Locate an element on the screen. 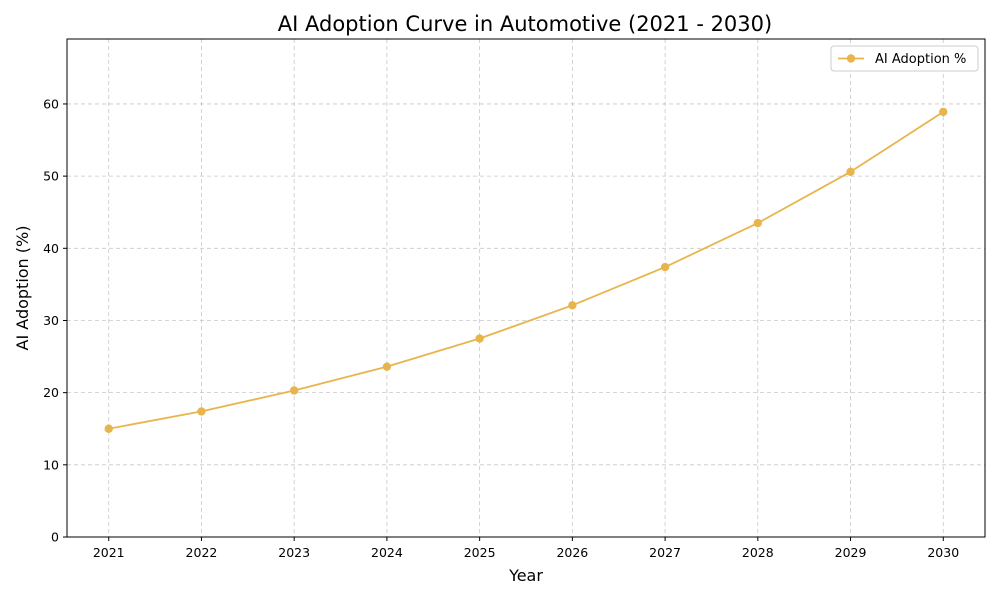 The image size is (1000, 600). x-axis-label: Year is located at coordinates (525, 575).